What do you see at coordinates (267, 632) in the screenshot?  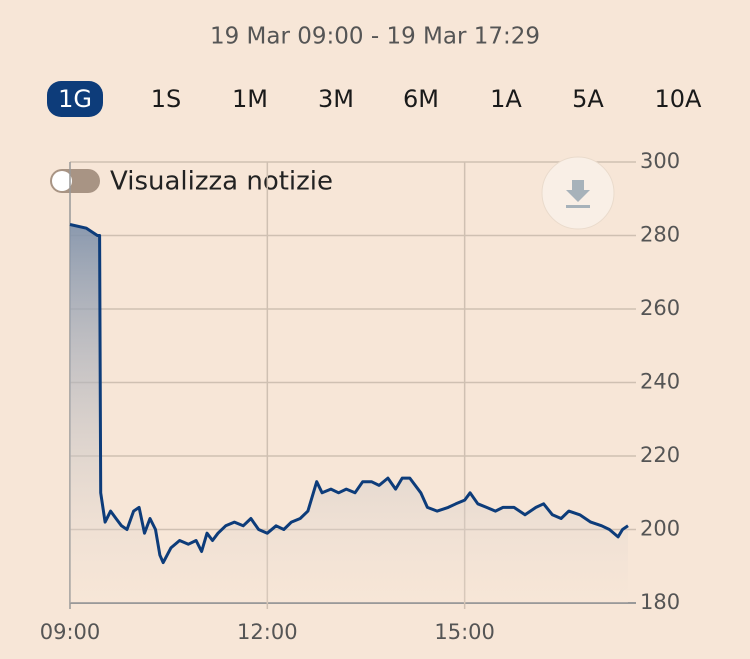 I see `x-tick-label: 12:00` at bounding box center [267, 632].